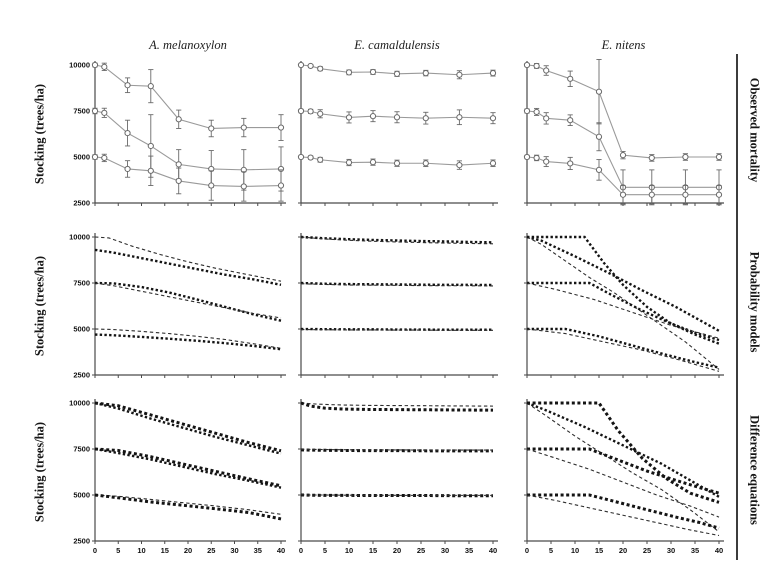  Describe the element at coordinates (81, 111) in the screenshot. I see `y-tick-label: 7500` at that location.